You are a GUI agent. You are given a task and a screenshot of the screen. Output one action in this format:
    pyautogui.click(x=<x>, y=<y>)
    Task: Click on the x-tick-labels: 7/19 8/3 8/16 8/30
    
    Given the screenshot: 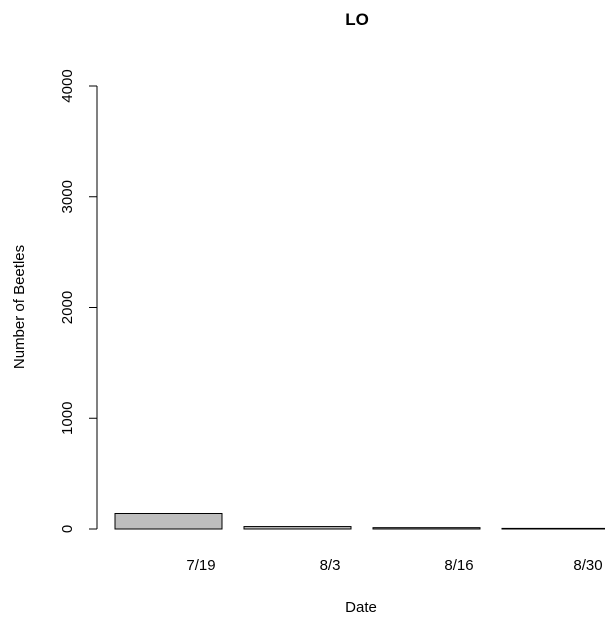 What is the action you would take?
    pyautogui.click(x=394, y=565)
    